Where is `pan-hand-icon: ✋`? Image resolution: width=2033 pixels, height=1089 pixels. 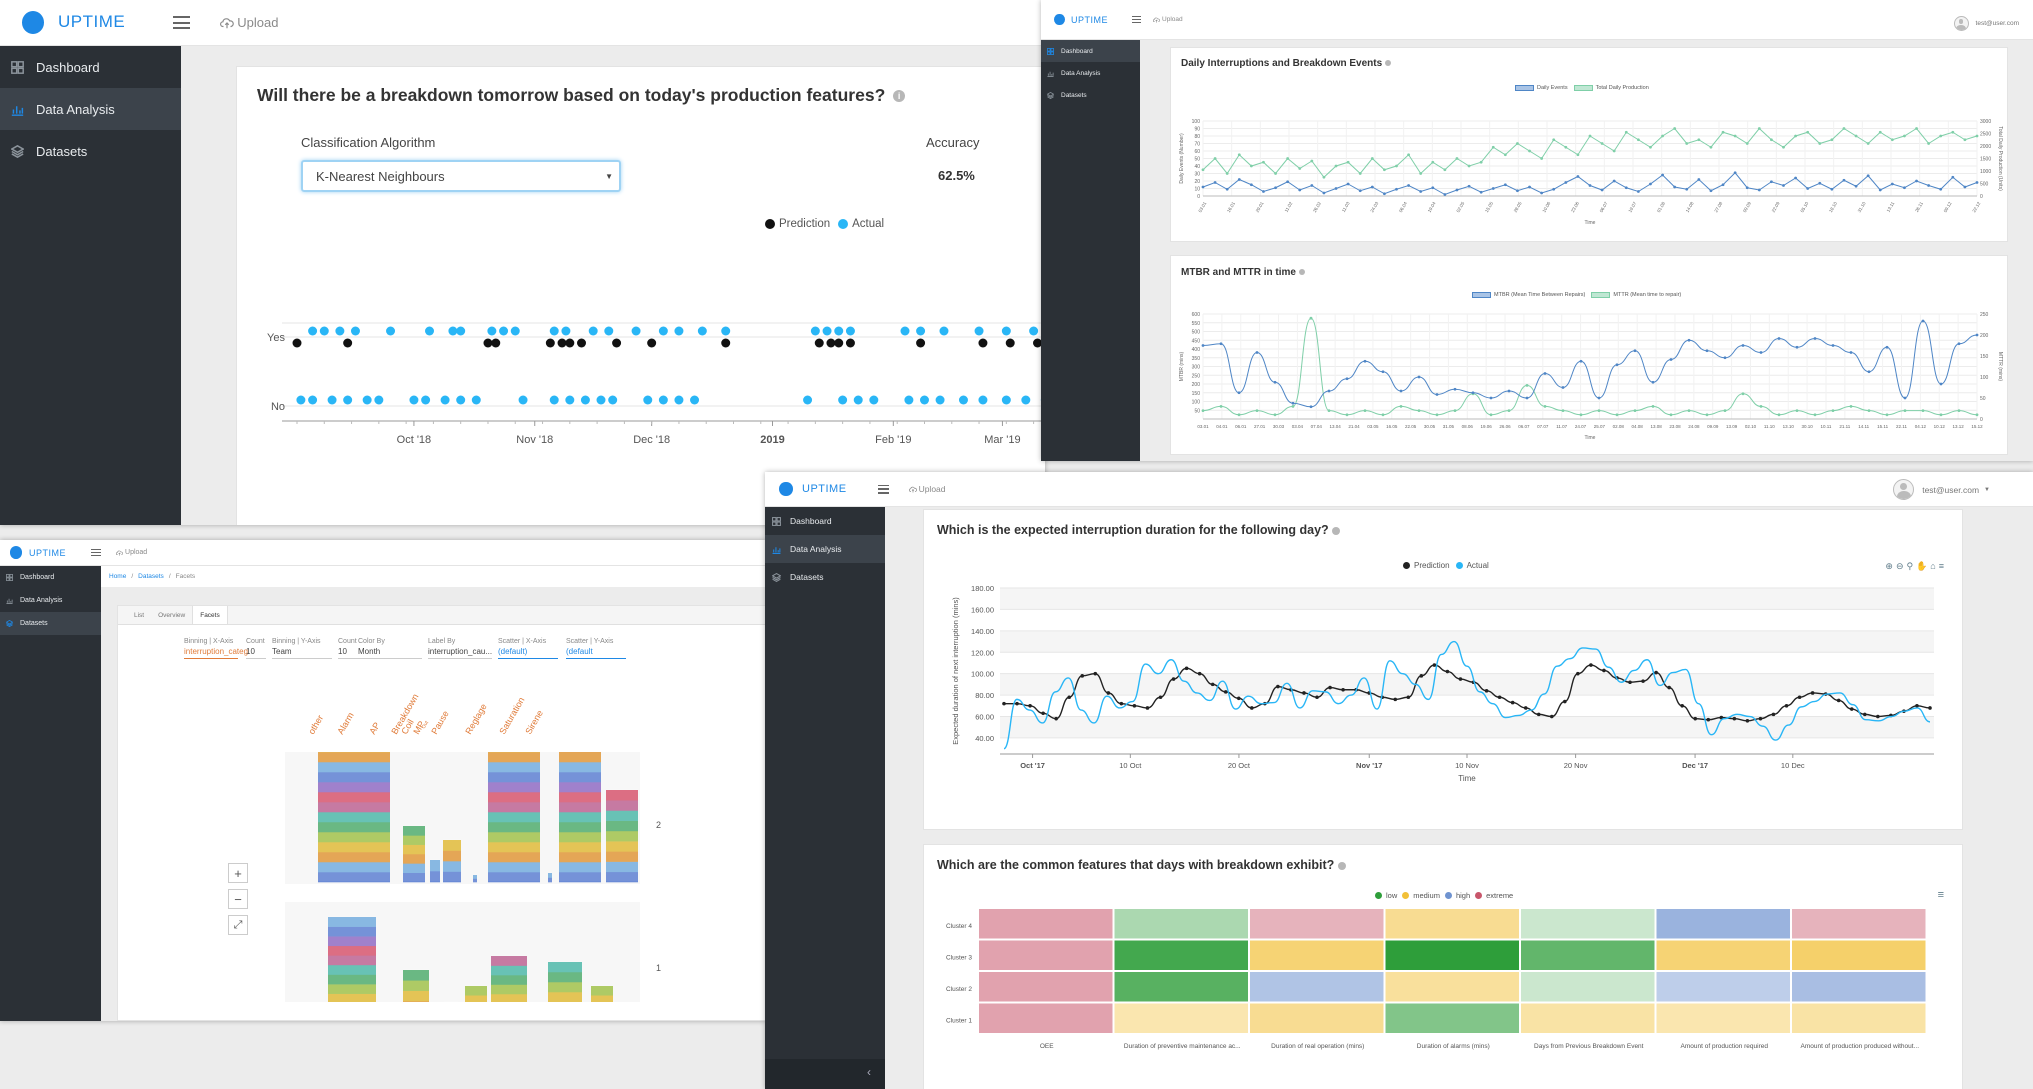
pan-hand-icon: ✋ is located at coordinates (1922, 566).